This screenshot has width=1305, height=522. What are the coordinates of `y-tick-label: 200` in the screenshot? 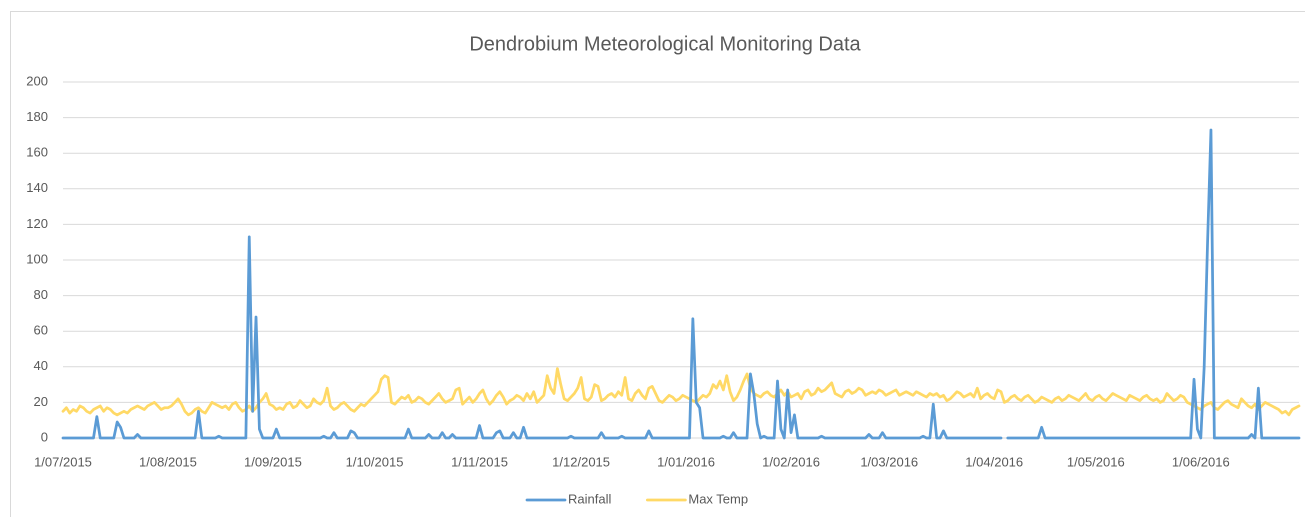 It's located at (37, 80).